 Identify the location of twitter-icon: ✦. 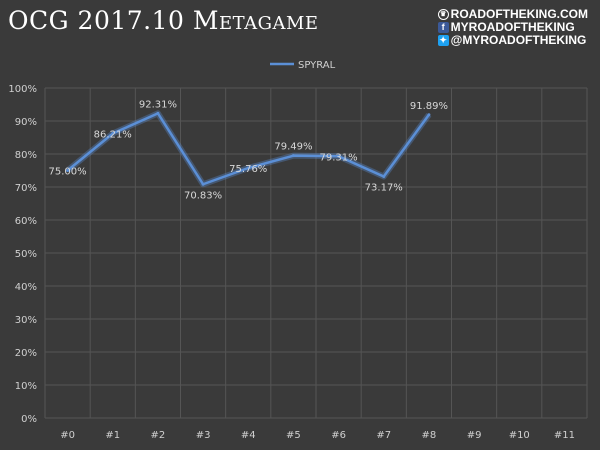
(443, 40).